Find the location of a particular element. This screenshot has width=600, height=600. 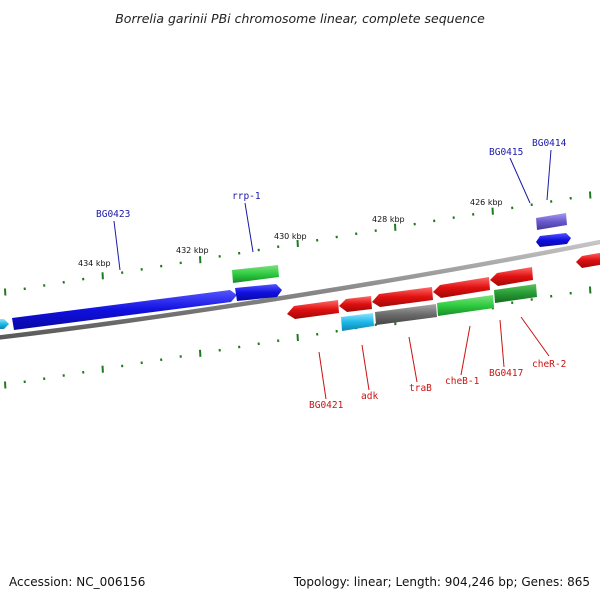

leader-bg0421 is located at coordinates (322, 375).